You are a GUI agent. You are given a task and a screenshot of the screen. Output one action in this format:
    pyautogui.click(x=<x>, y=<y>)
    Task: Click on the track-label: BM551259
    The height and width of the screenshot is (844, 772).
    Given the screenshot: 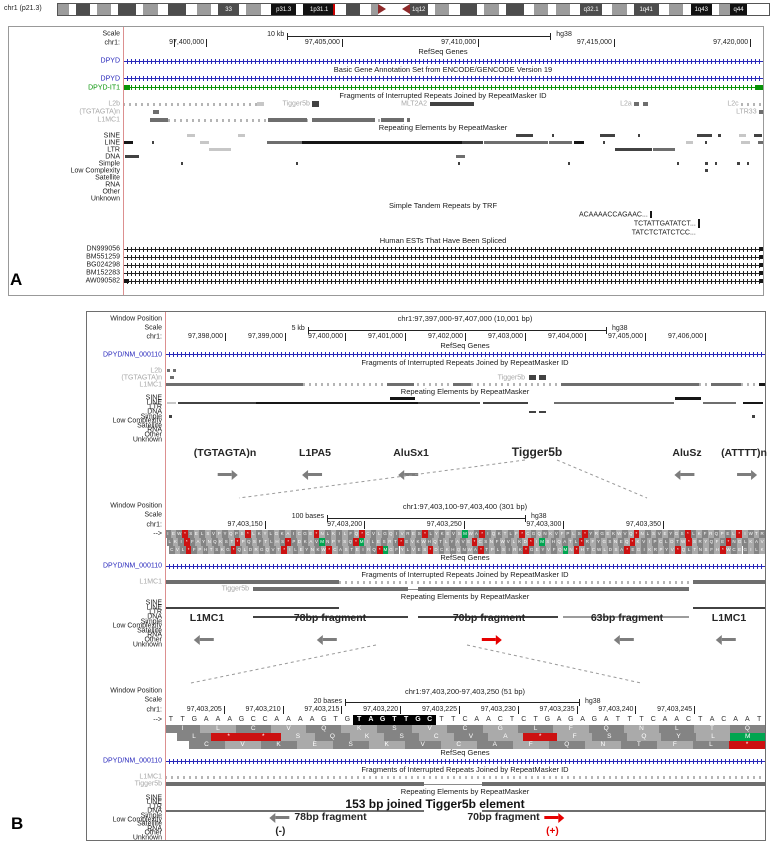 What is the action you would take?
    pyautogui.click(x=103, y=257)
    